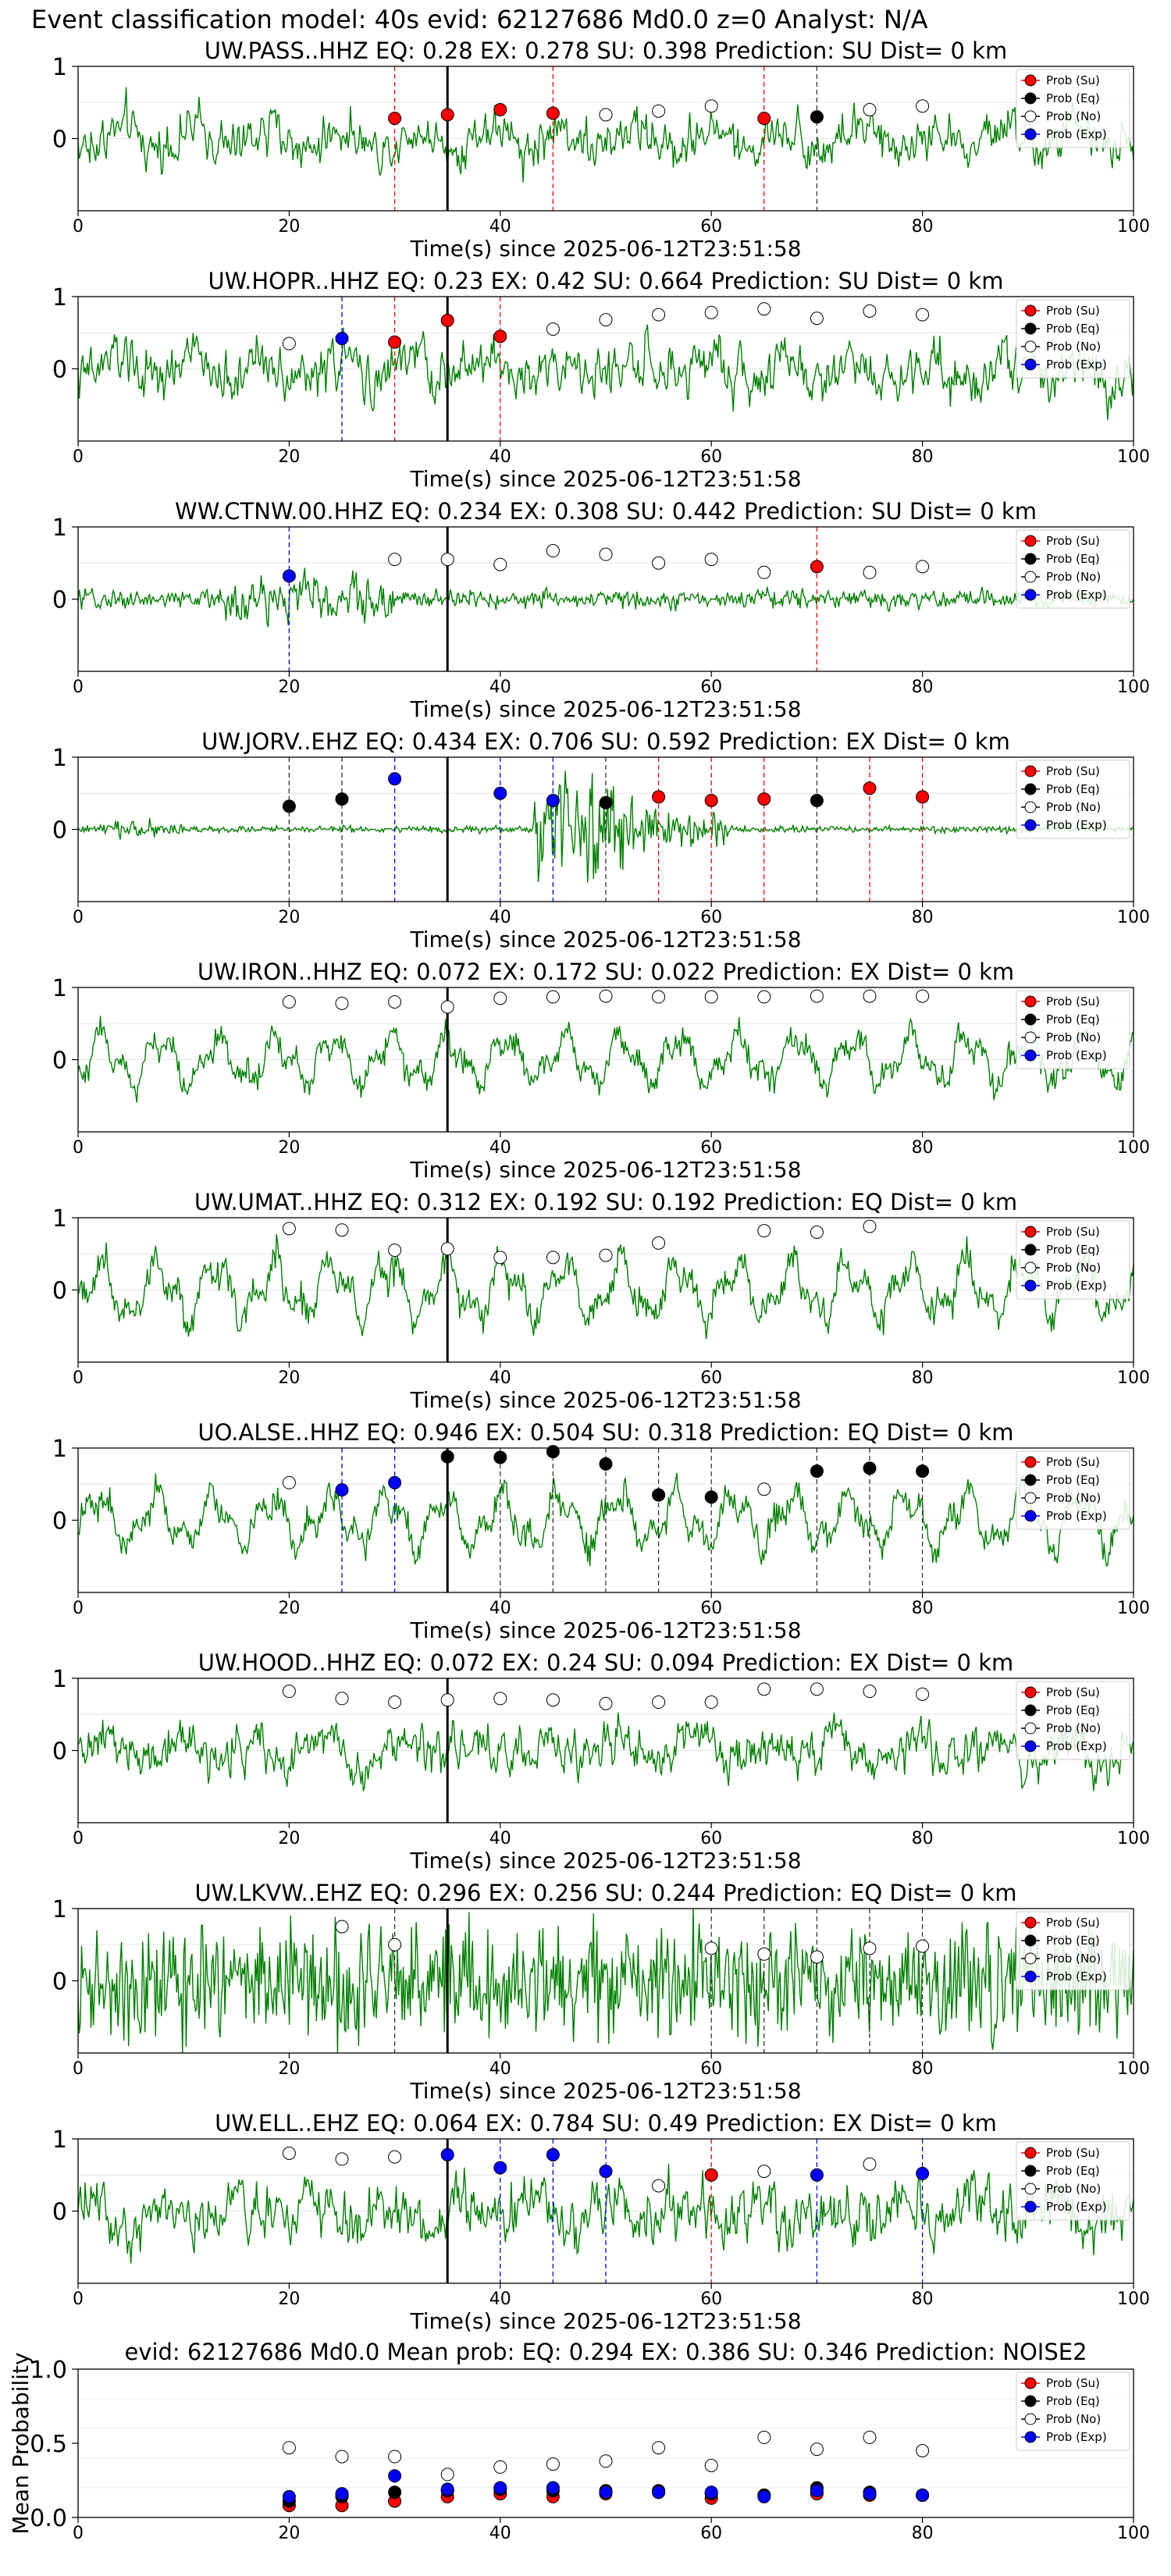 This screenshot has height=2576, width=1171. What do you see at coordinates (21, 2443) in the screenshot?
I see `y-axis-label: Mean Probability` at bounding box center [21, 2443].